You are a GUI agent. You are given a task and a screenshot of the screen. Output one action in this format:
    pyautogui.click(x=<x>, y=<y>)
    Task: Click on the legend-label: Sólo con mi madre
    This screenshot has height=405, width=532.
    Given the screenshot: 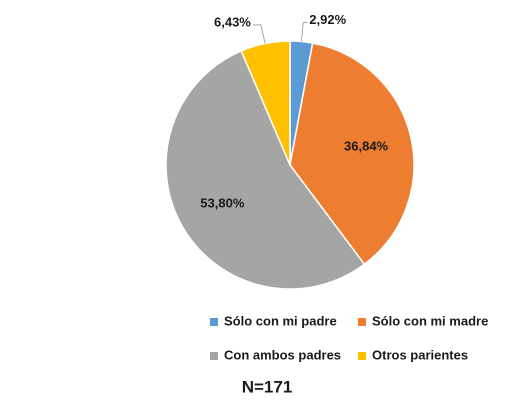 What is the action you would take?
    pyautogui.click(x=430, y=320)
    